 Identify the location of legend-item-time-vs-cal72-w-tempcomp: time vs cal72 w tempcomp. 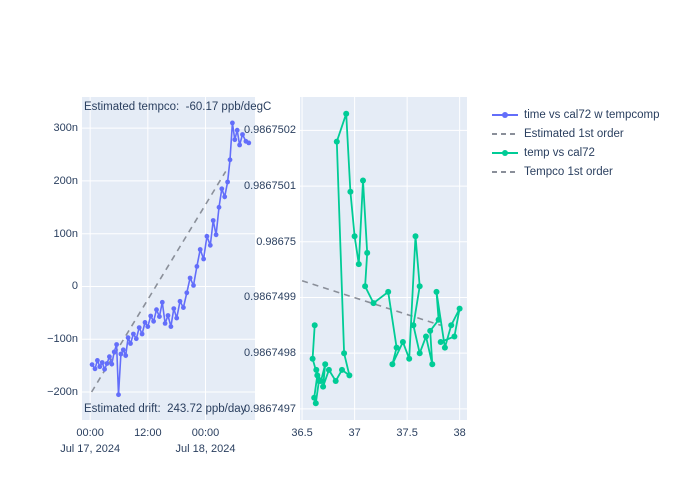
(575, 114).